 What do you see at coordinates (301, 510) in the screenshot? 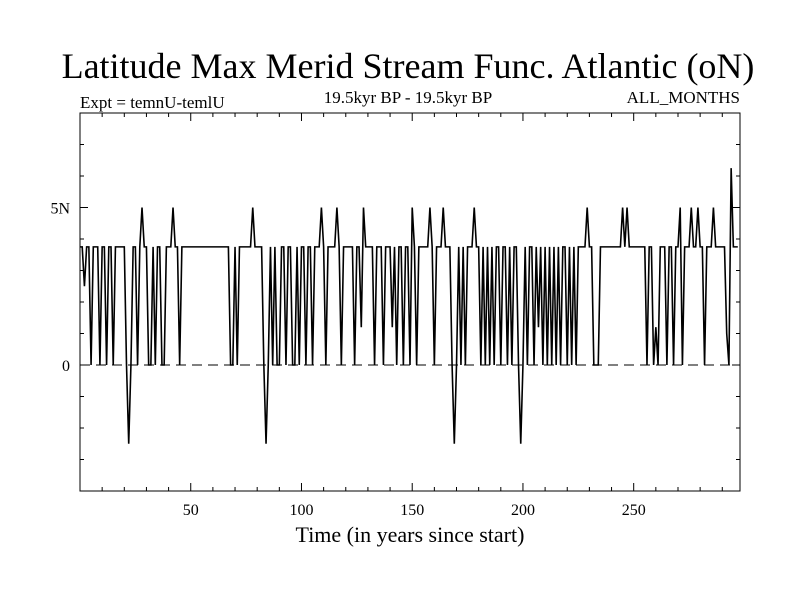
I see `x-tick-label: 100` at bounding box center [301, 510].